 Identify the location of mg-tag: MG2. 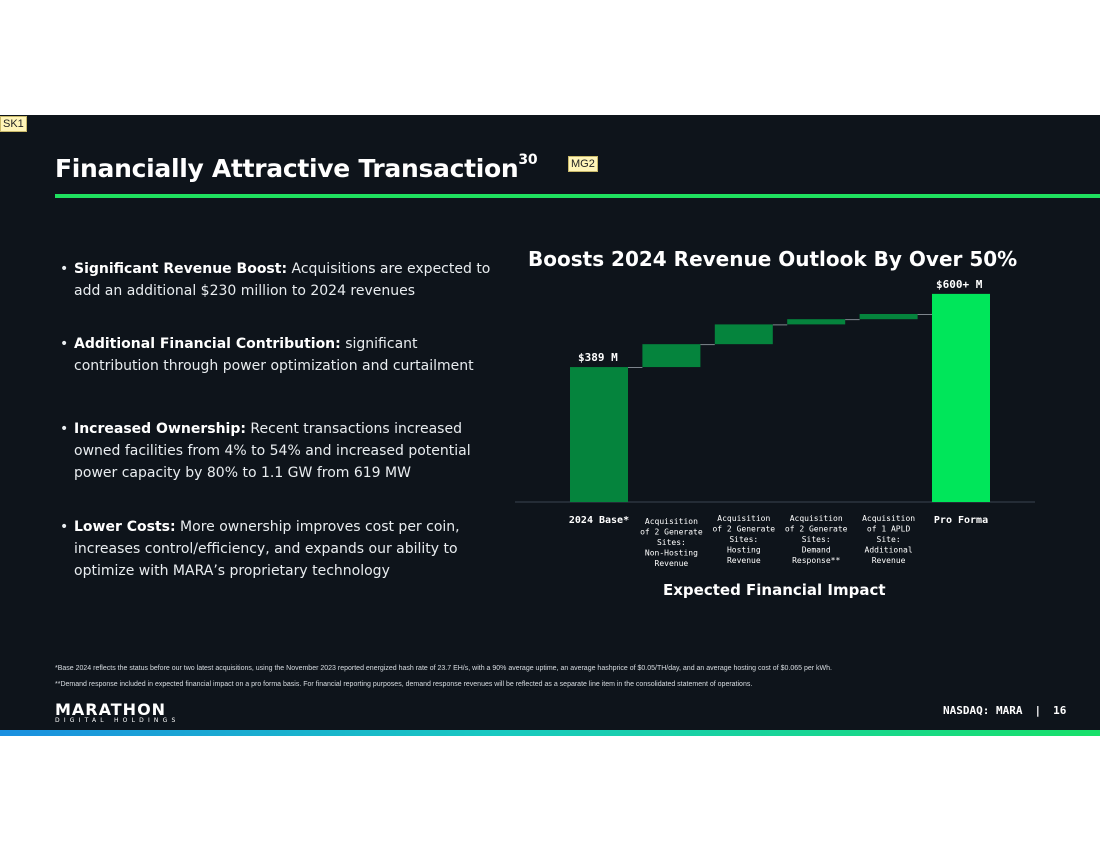
(583, 164).